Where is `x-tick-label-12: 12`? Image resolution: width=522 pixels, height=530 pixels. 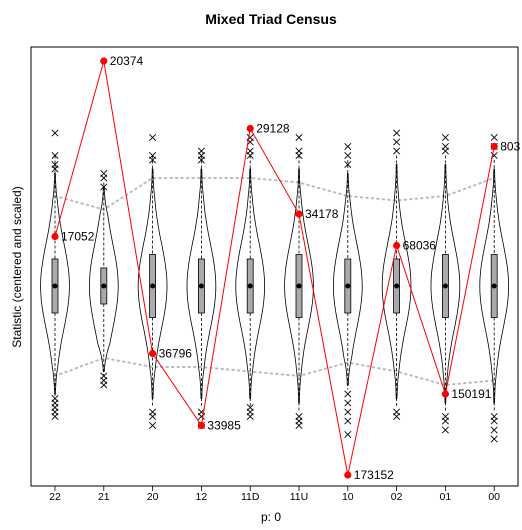
x-tick-label-12: 12 is located at coordinates (202, 497).